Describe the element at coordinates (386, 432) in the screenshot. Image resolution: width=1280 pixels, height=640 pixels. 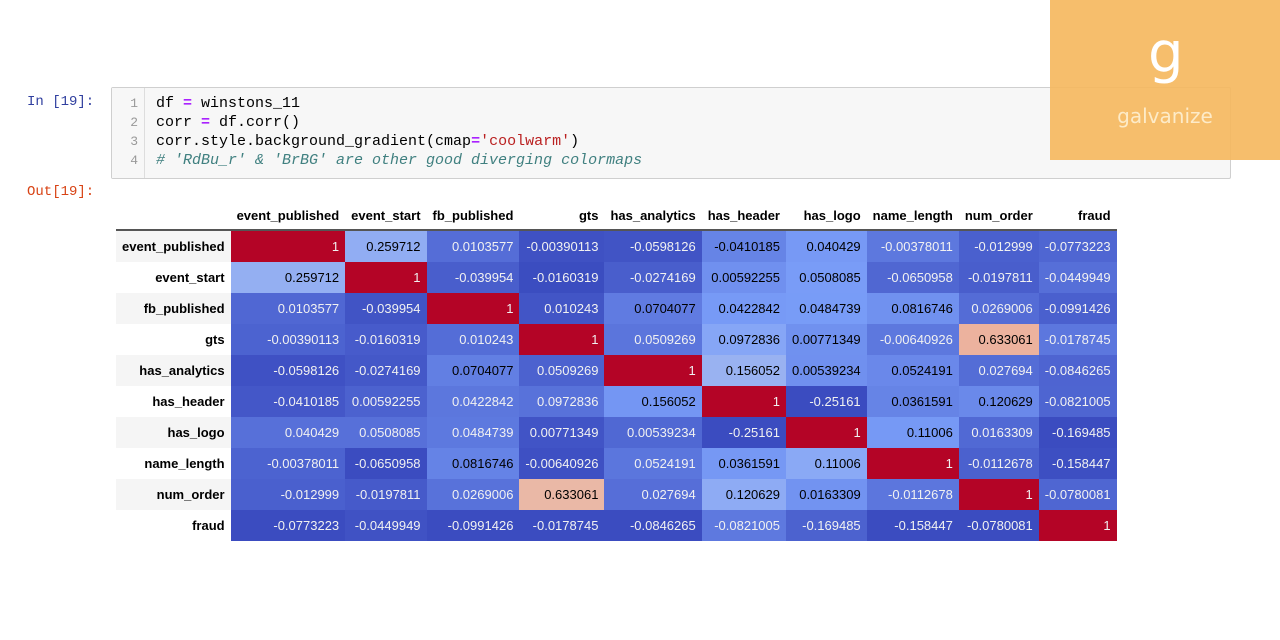
I see `correlation-cell: 0.0508085` at that location.